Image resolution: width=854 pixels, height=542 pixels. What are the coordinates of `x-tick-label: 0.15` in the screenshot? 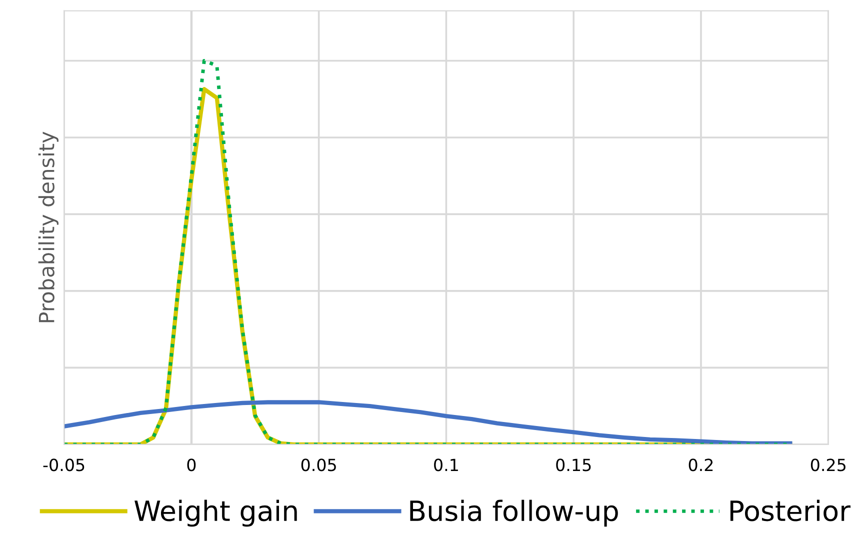 It's located at (573, 465).